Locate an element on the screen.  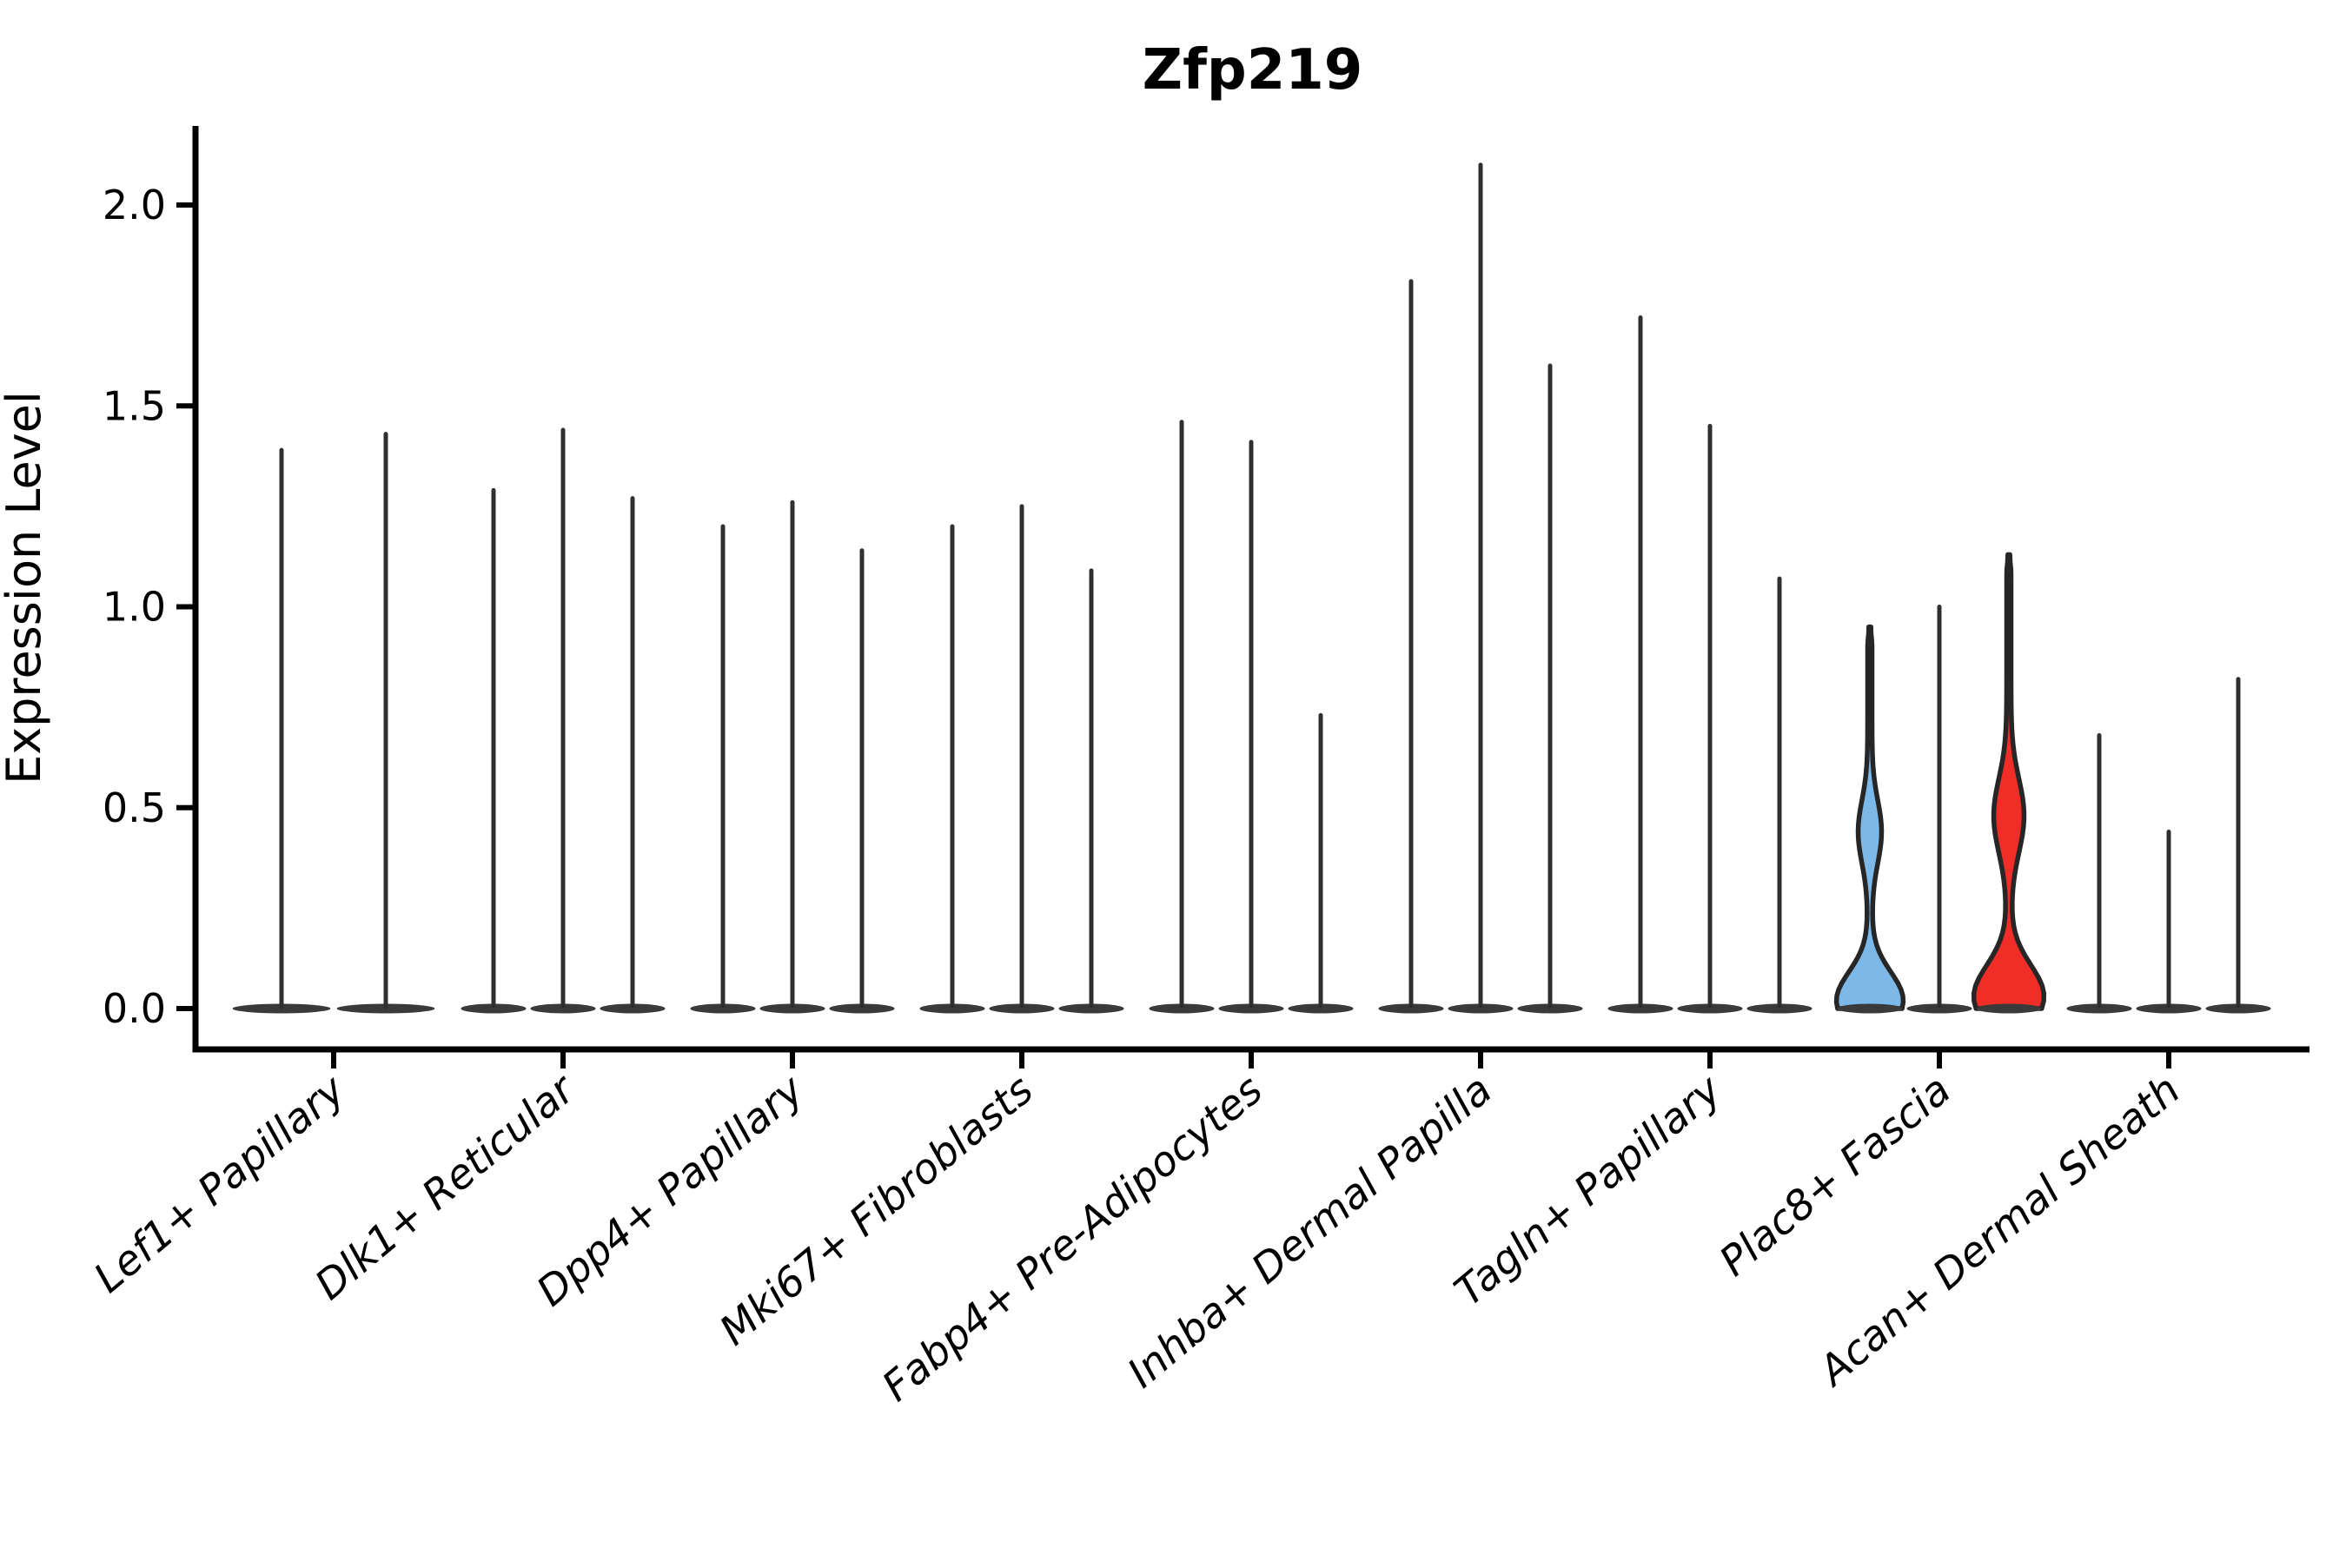
violin-filled-red is located at coordinates (2009, 781).